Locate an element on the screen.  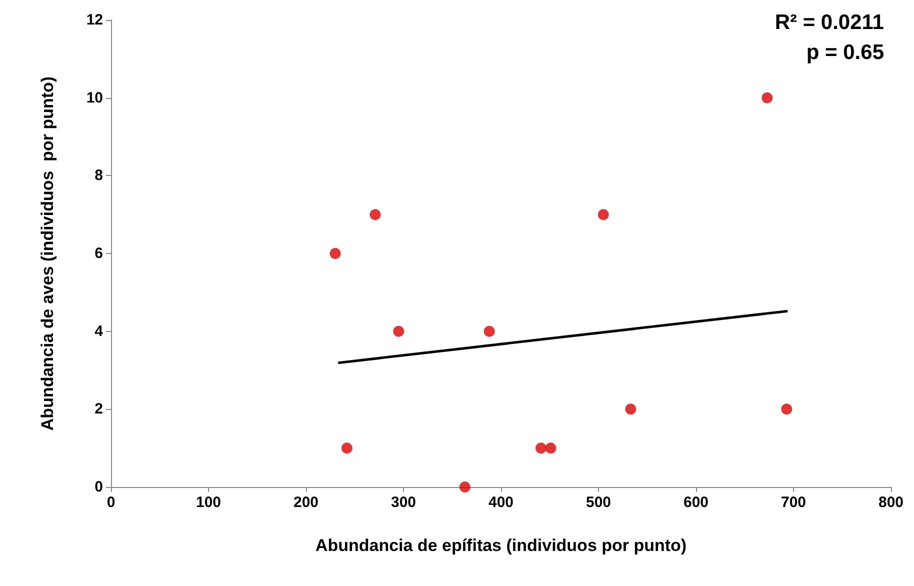
annotation: R² = 0.0211 is located at coordinates (829, 22).